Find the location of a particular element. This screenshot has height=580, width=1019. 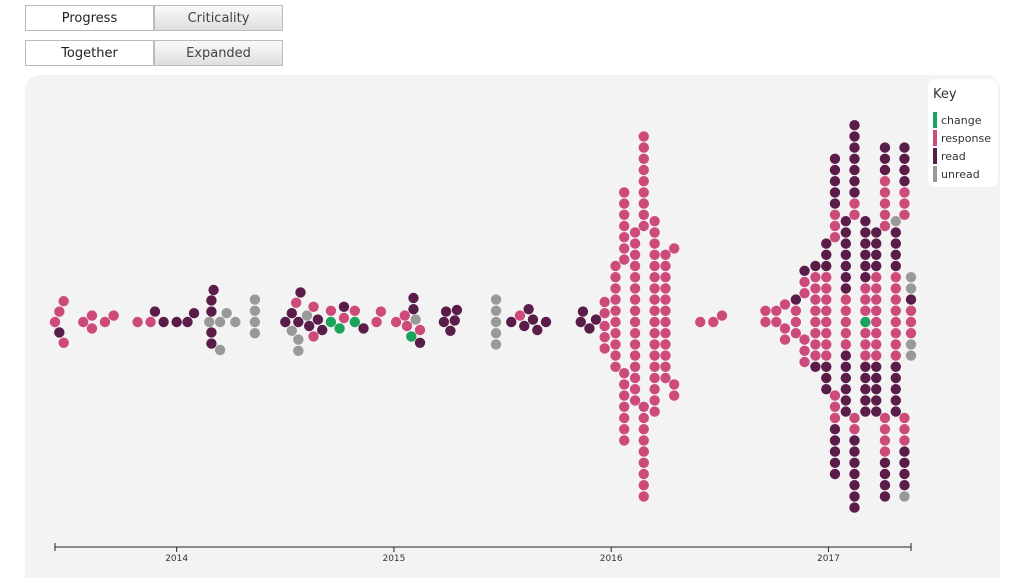

legend-swatch is located at coordinates (935, 138).